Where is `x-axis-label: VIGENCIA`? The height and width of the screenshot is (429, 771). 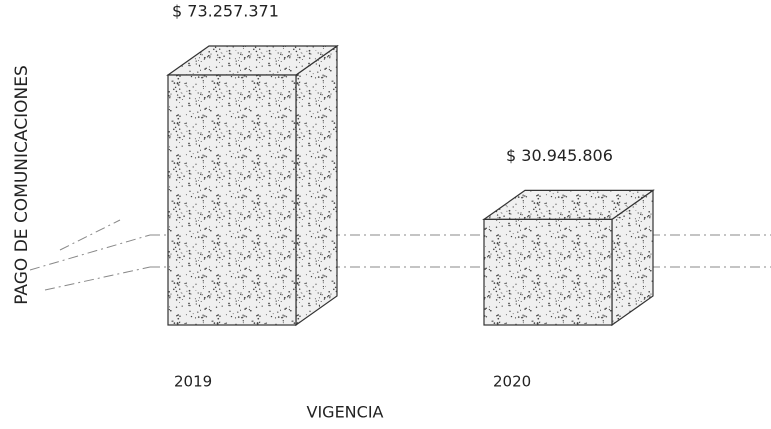
x-axis-label: VIGENCIA is located at coordinates (345, 412).